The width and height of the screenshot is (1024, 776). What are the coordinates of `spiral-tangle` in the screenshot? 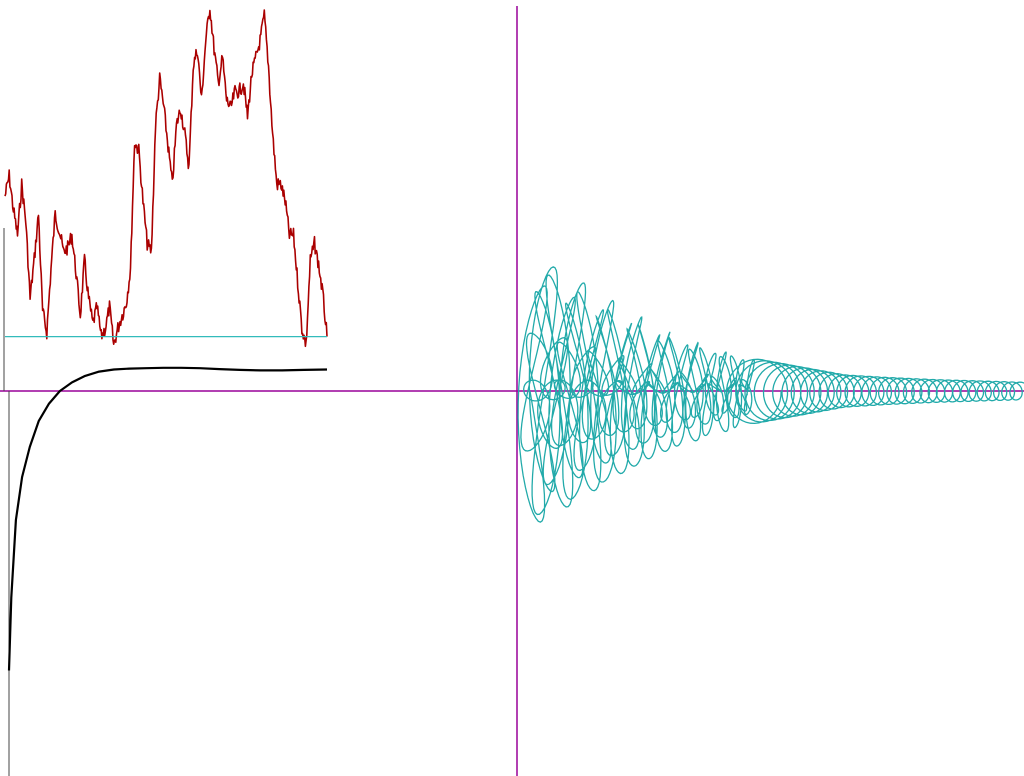 It's located at (636, 394).